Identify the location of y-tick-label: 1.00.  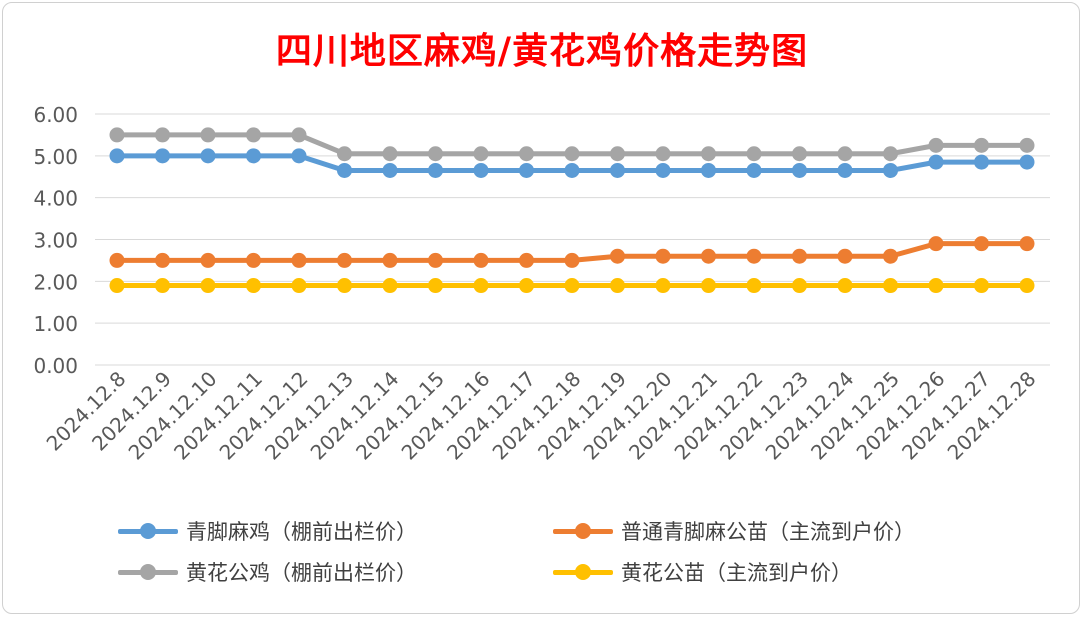
(55, 324).